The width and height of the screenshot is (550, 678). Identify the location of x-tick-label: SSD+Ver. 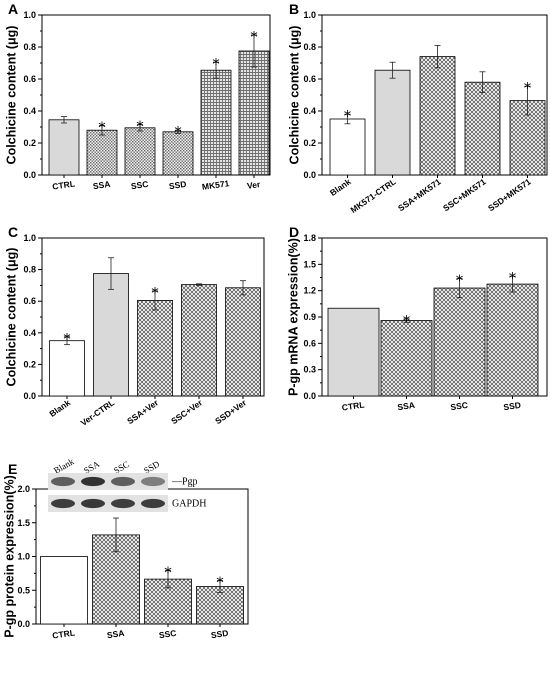
(231, 411).